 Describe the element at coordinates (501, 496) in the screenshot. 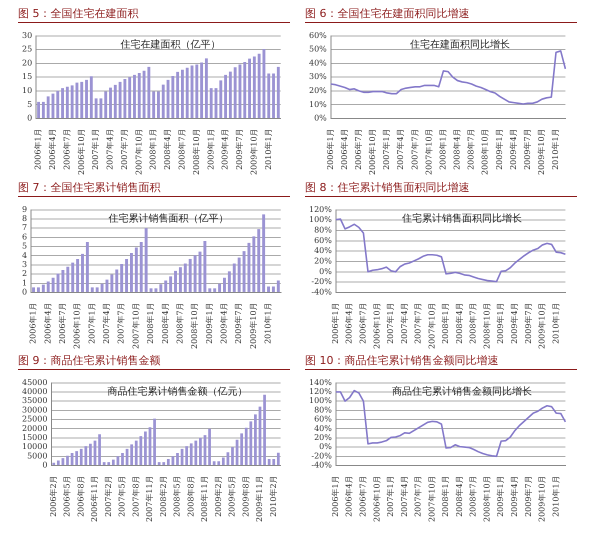

I see `x-tick-label: 2009年1月` at that location.